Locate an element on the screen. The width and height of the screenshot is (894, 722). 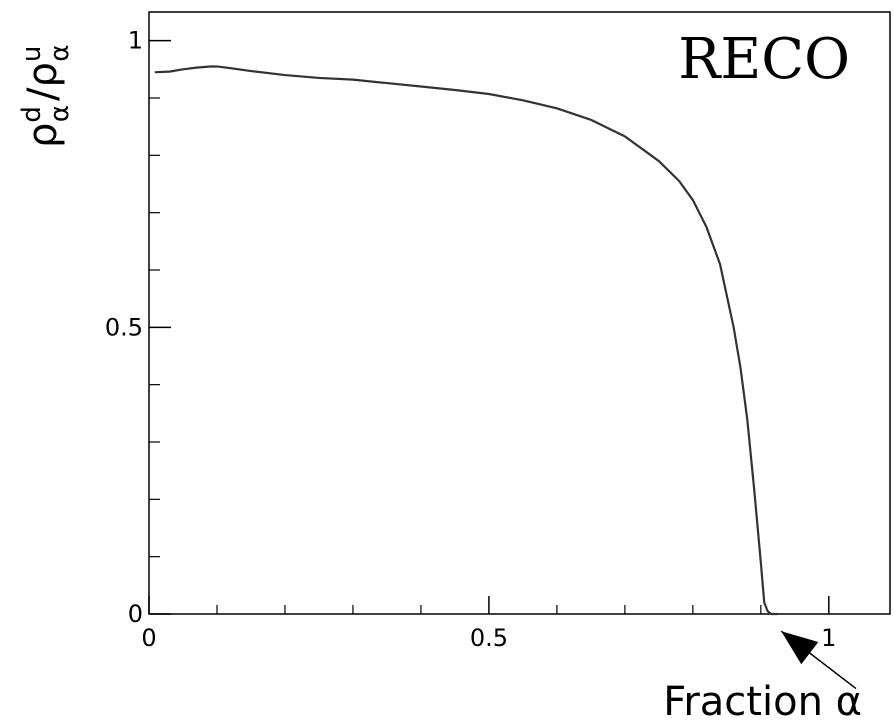
y-tick-label: 1 is located at coordinates (135, 41).